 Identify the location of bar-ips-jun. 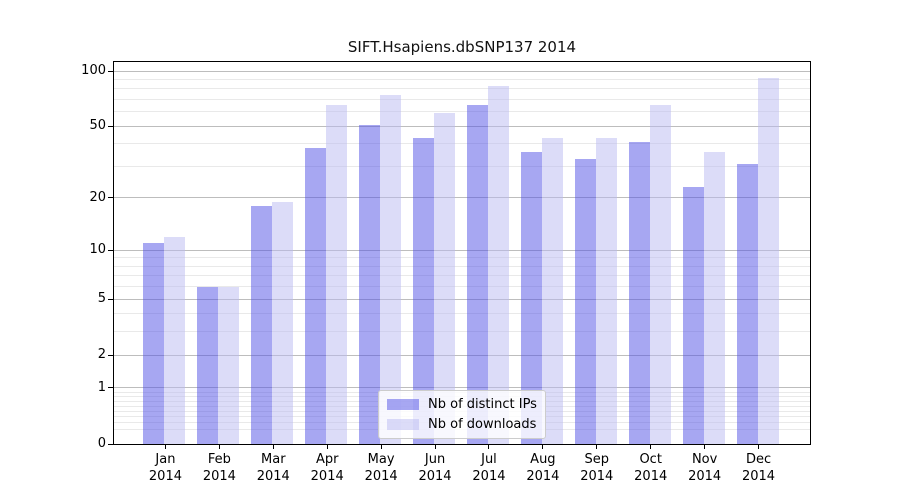
(424, 291).